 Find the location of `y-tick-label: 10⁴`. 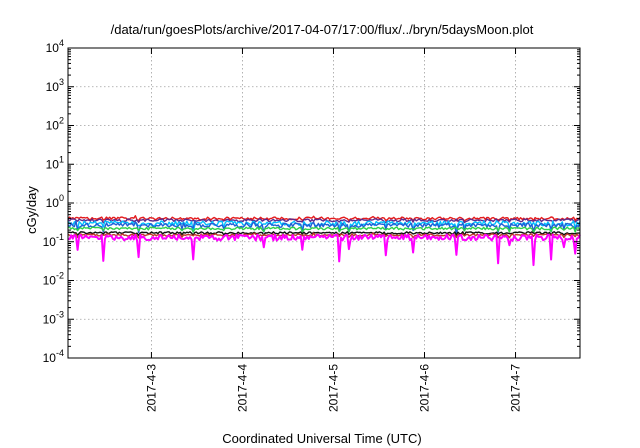

y-tick-label: 10⁴ is located at coordinates (55, 46).